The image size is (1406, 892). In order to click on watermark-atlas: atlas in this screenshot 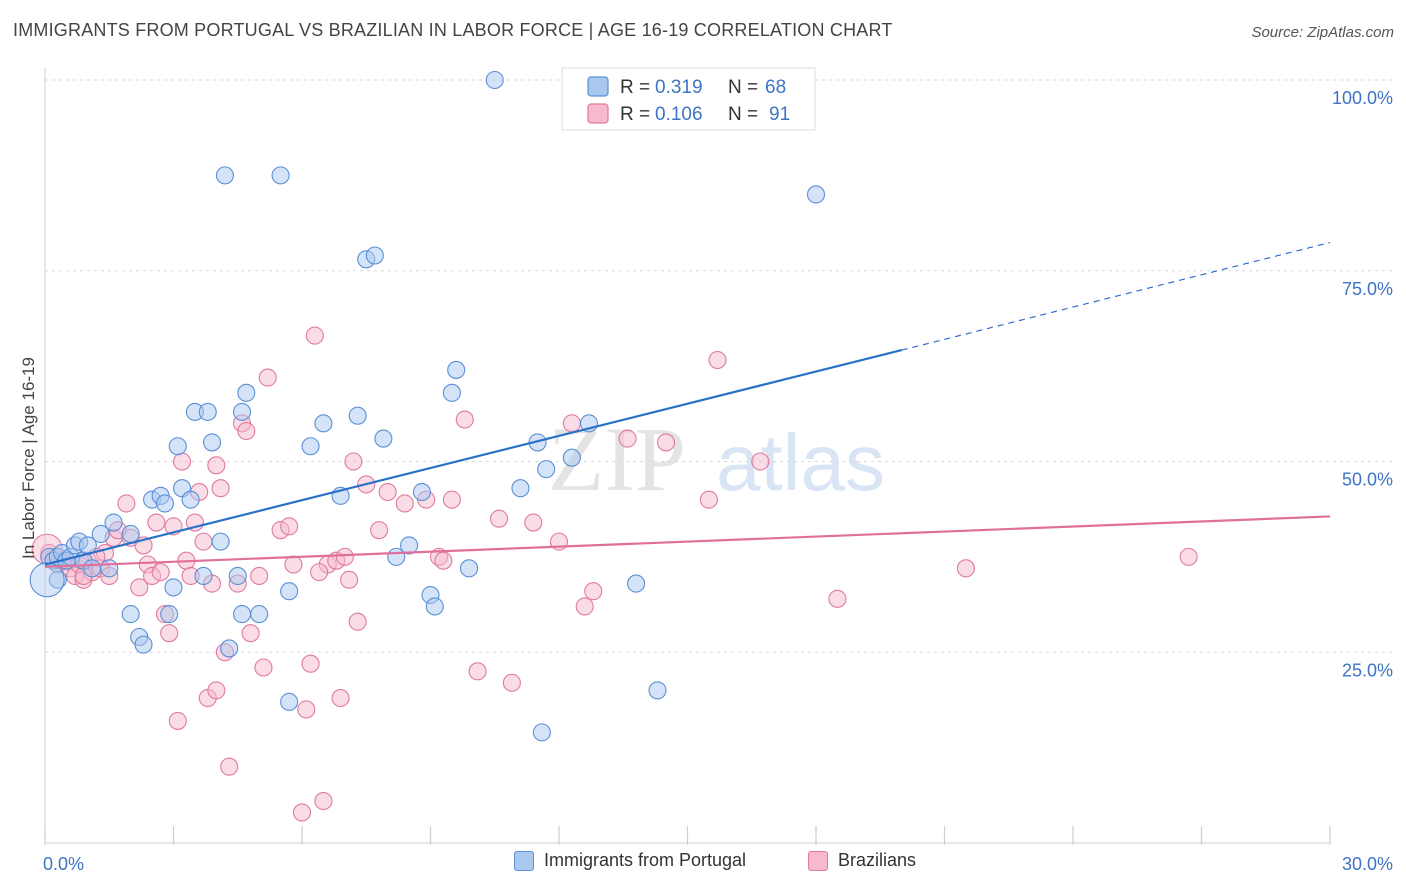, I will do `click(800, 462)`.